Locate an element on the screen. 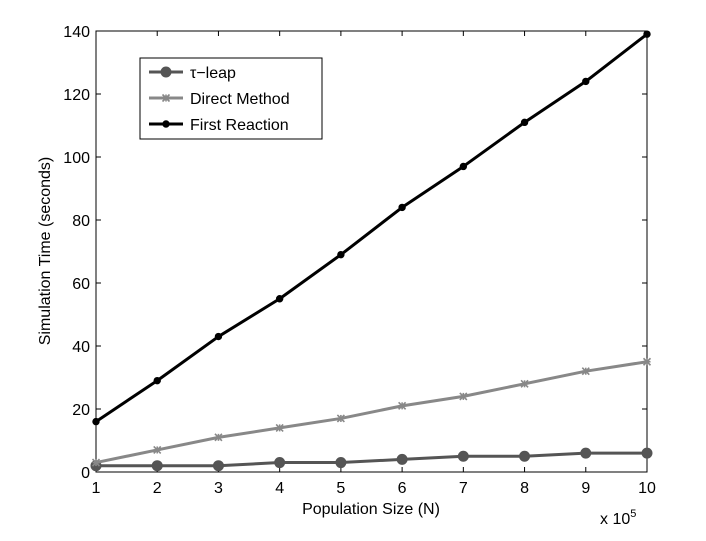 This screenshot has height=541, width=706. legend-label: Direct Method is located at coordinates (240, 99).